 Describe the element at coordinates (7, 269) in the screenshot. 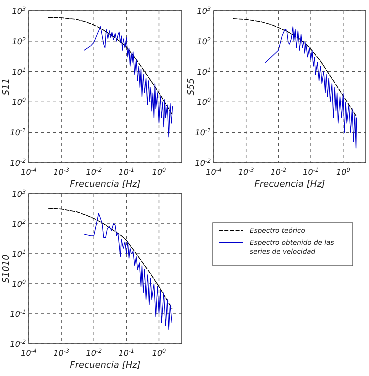

I see `y-axis-title: S1010` at that location.